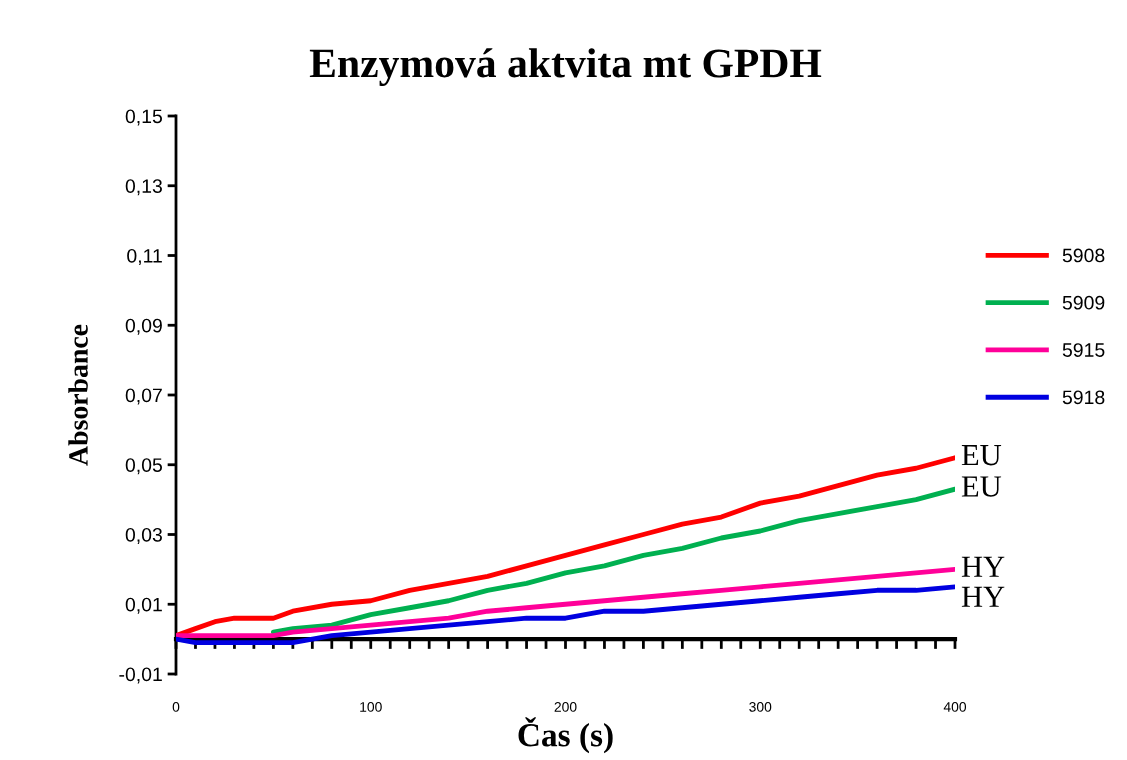  Describe the element at coordinates (565, 706) in the screenshot. I see `x-tick-label: 200` at that location.